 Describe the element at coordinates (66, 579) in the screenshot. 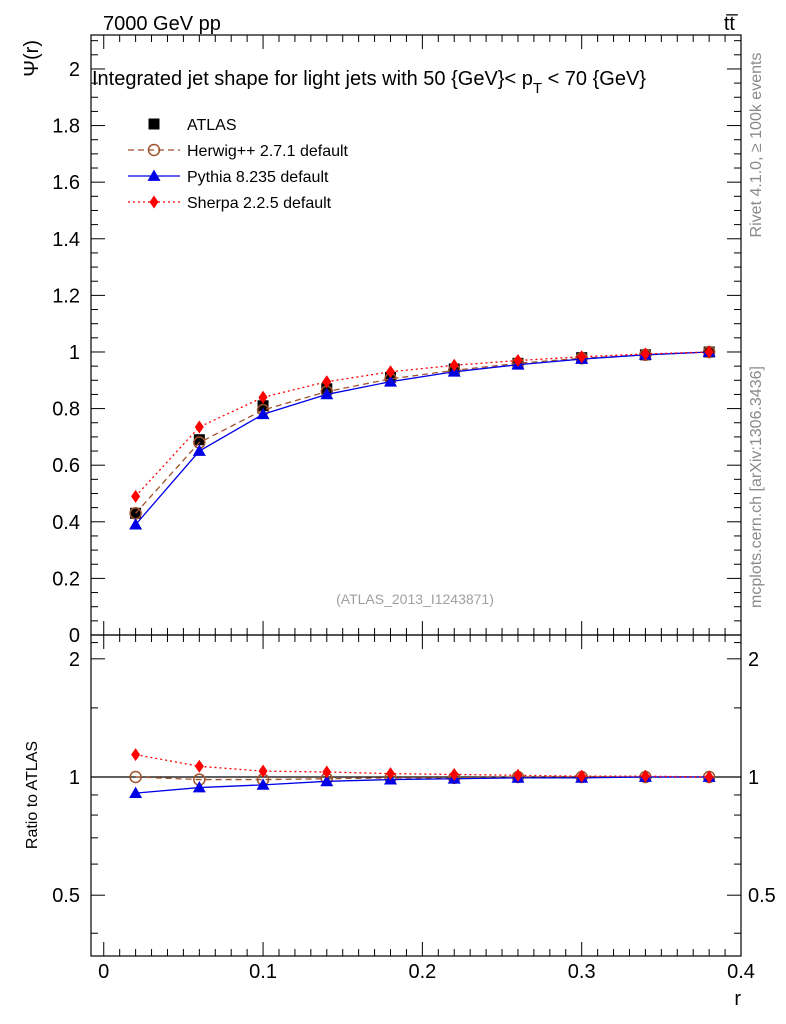

I see `y-tick-label: 0.2` at that location.